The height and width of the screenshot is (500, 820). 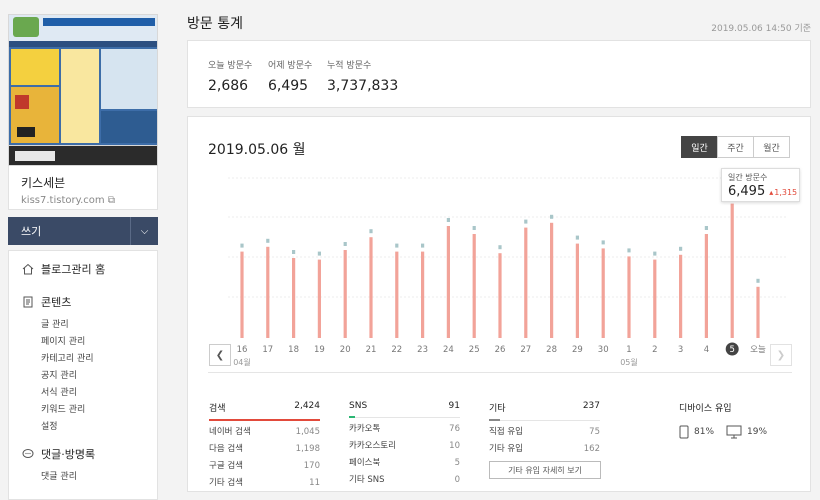 I want to click on chevron-left-icon: ❮, so click(x=220, y=355).